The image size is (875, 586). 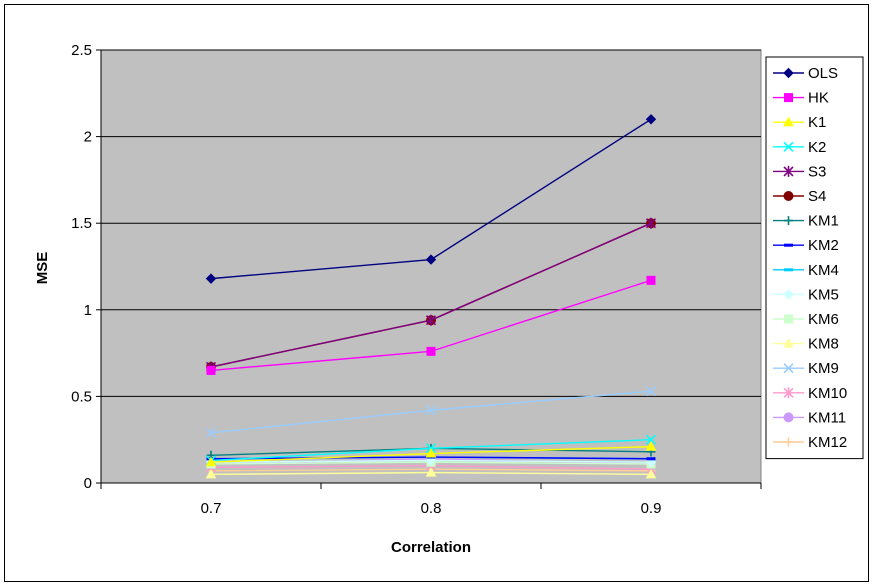 What do you see at coordinates (81, 223) in the screenshot?
I see `y-tick-label: 1.5` at bounding box center [81, 223].